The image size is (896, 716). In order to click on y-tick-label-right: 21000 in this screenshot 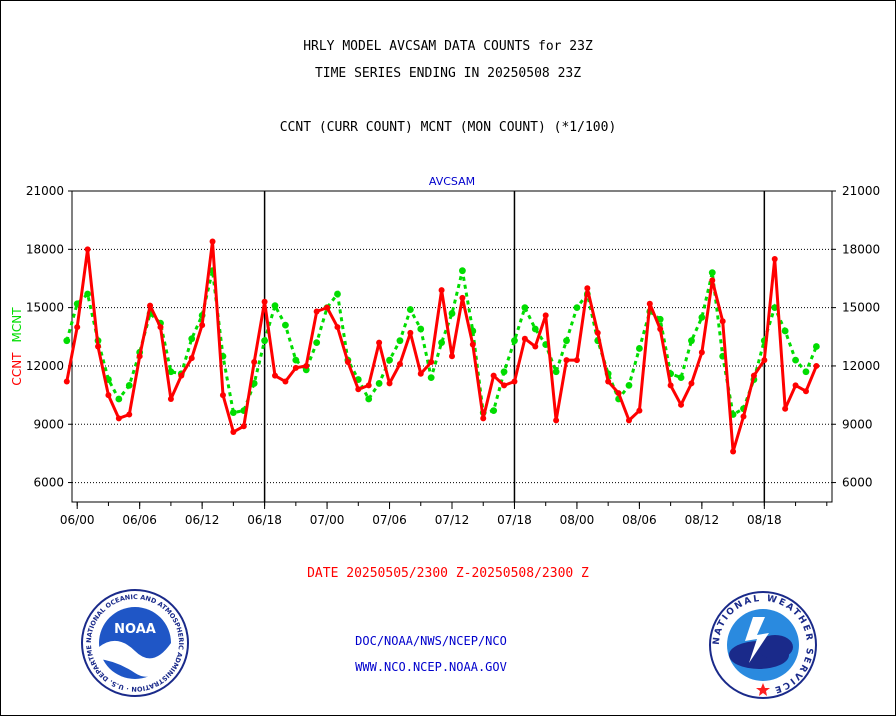, I will do `click(861, 191)`.